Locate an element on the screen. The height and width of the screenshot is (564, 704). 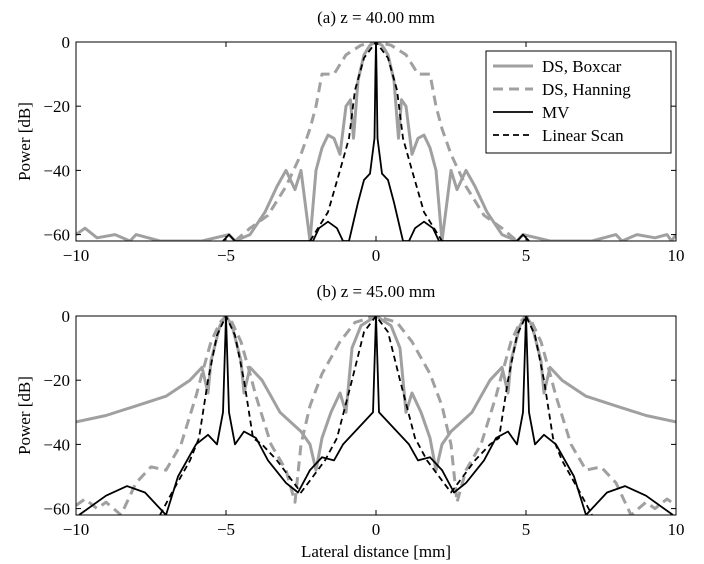
chart-title: (b) z = 45.00 mm is located at coordinates (376, 291).